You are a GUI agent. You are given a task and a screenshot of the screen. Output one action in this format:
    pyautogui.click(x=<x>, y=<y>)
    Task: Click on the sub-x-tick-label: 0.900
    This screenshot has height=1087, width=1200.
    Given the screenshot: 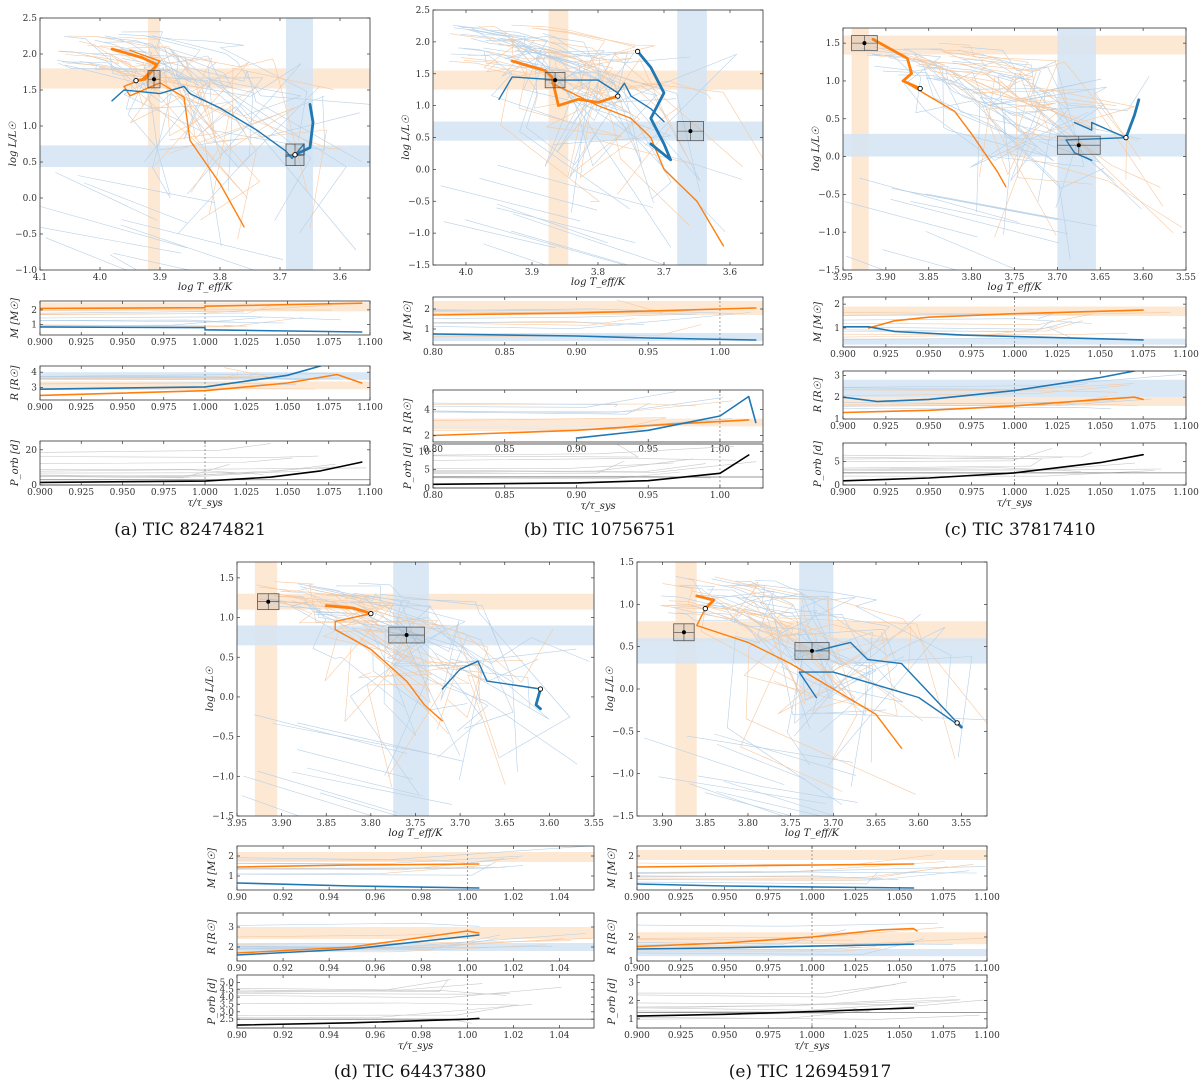 What is the action you would take?
    pyautogui.click(x=40, y=493)
    